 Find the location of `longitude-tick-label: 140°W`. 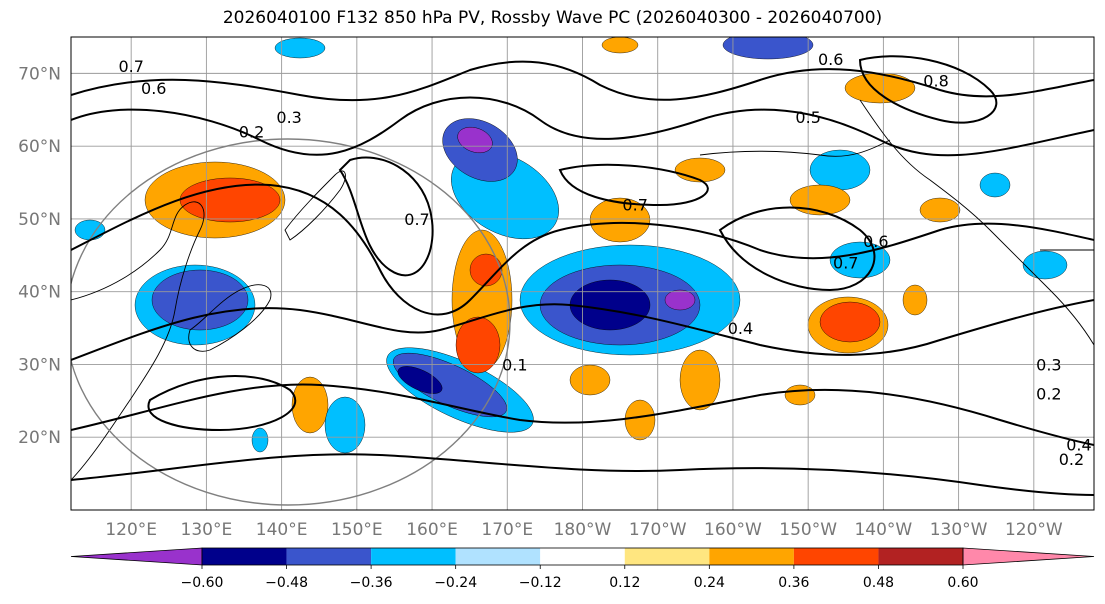

longitude-tick-label: 140°W is located at coordinates (883, 530).